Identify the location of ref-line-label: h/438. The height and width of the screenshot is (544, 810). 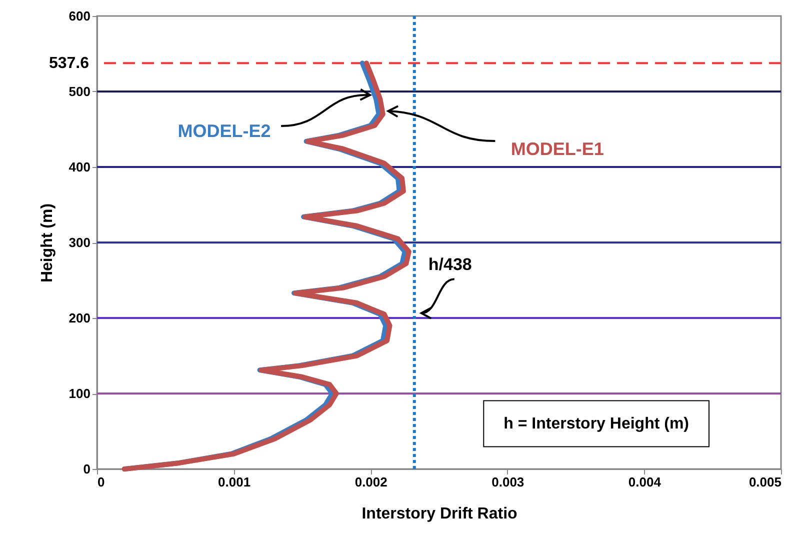
(450, 264).